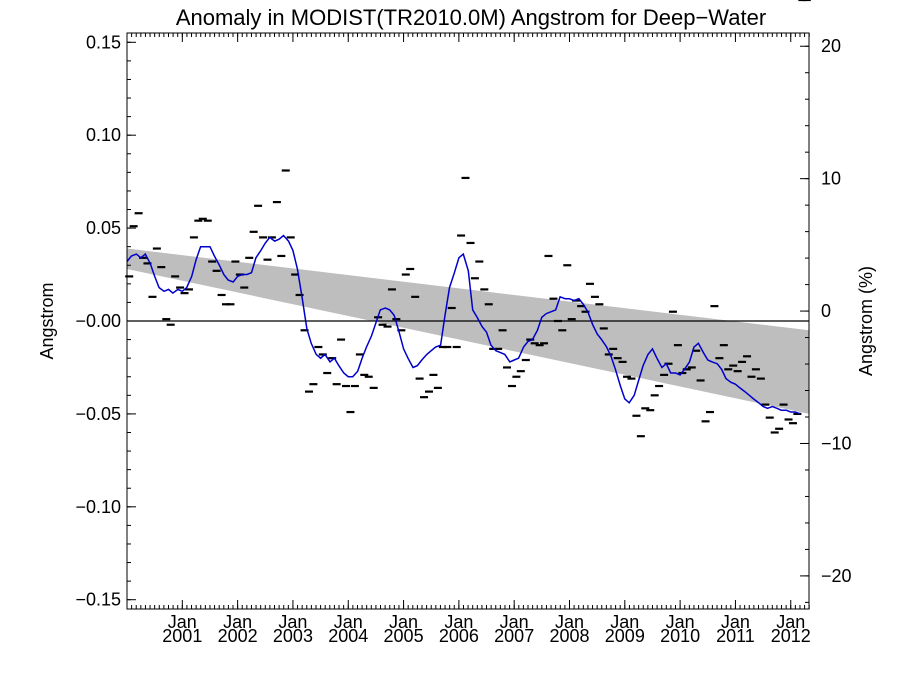  I want to click on y-tick-label-right: 10, so click(831, 179).